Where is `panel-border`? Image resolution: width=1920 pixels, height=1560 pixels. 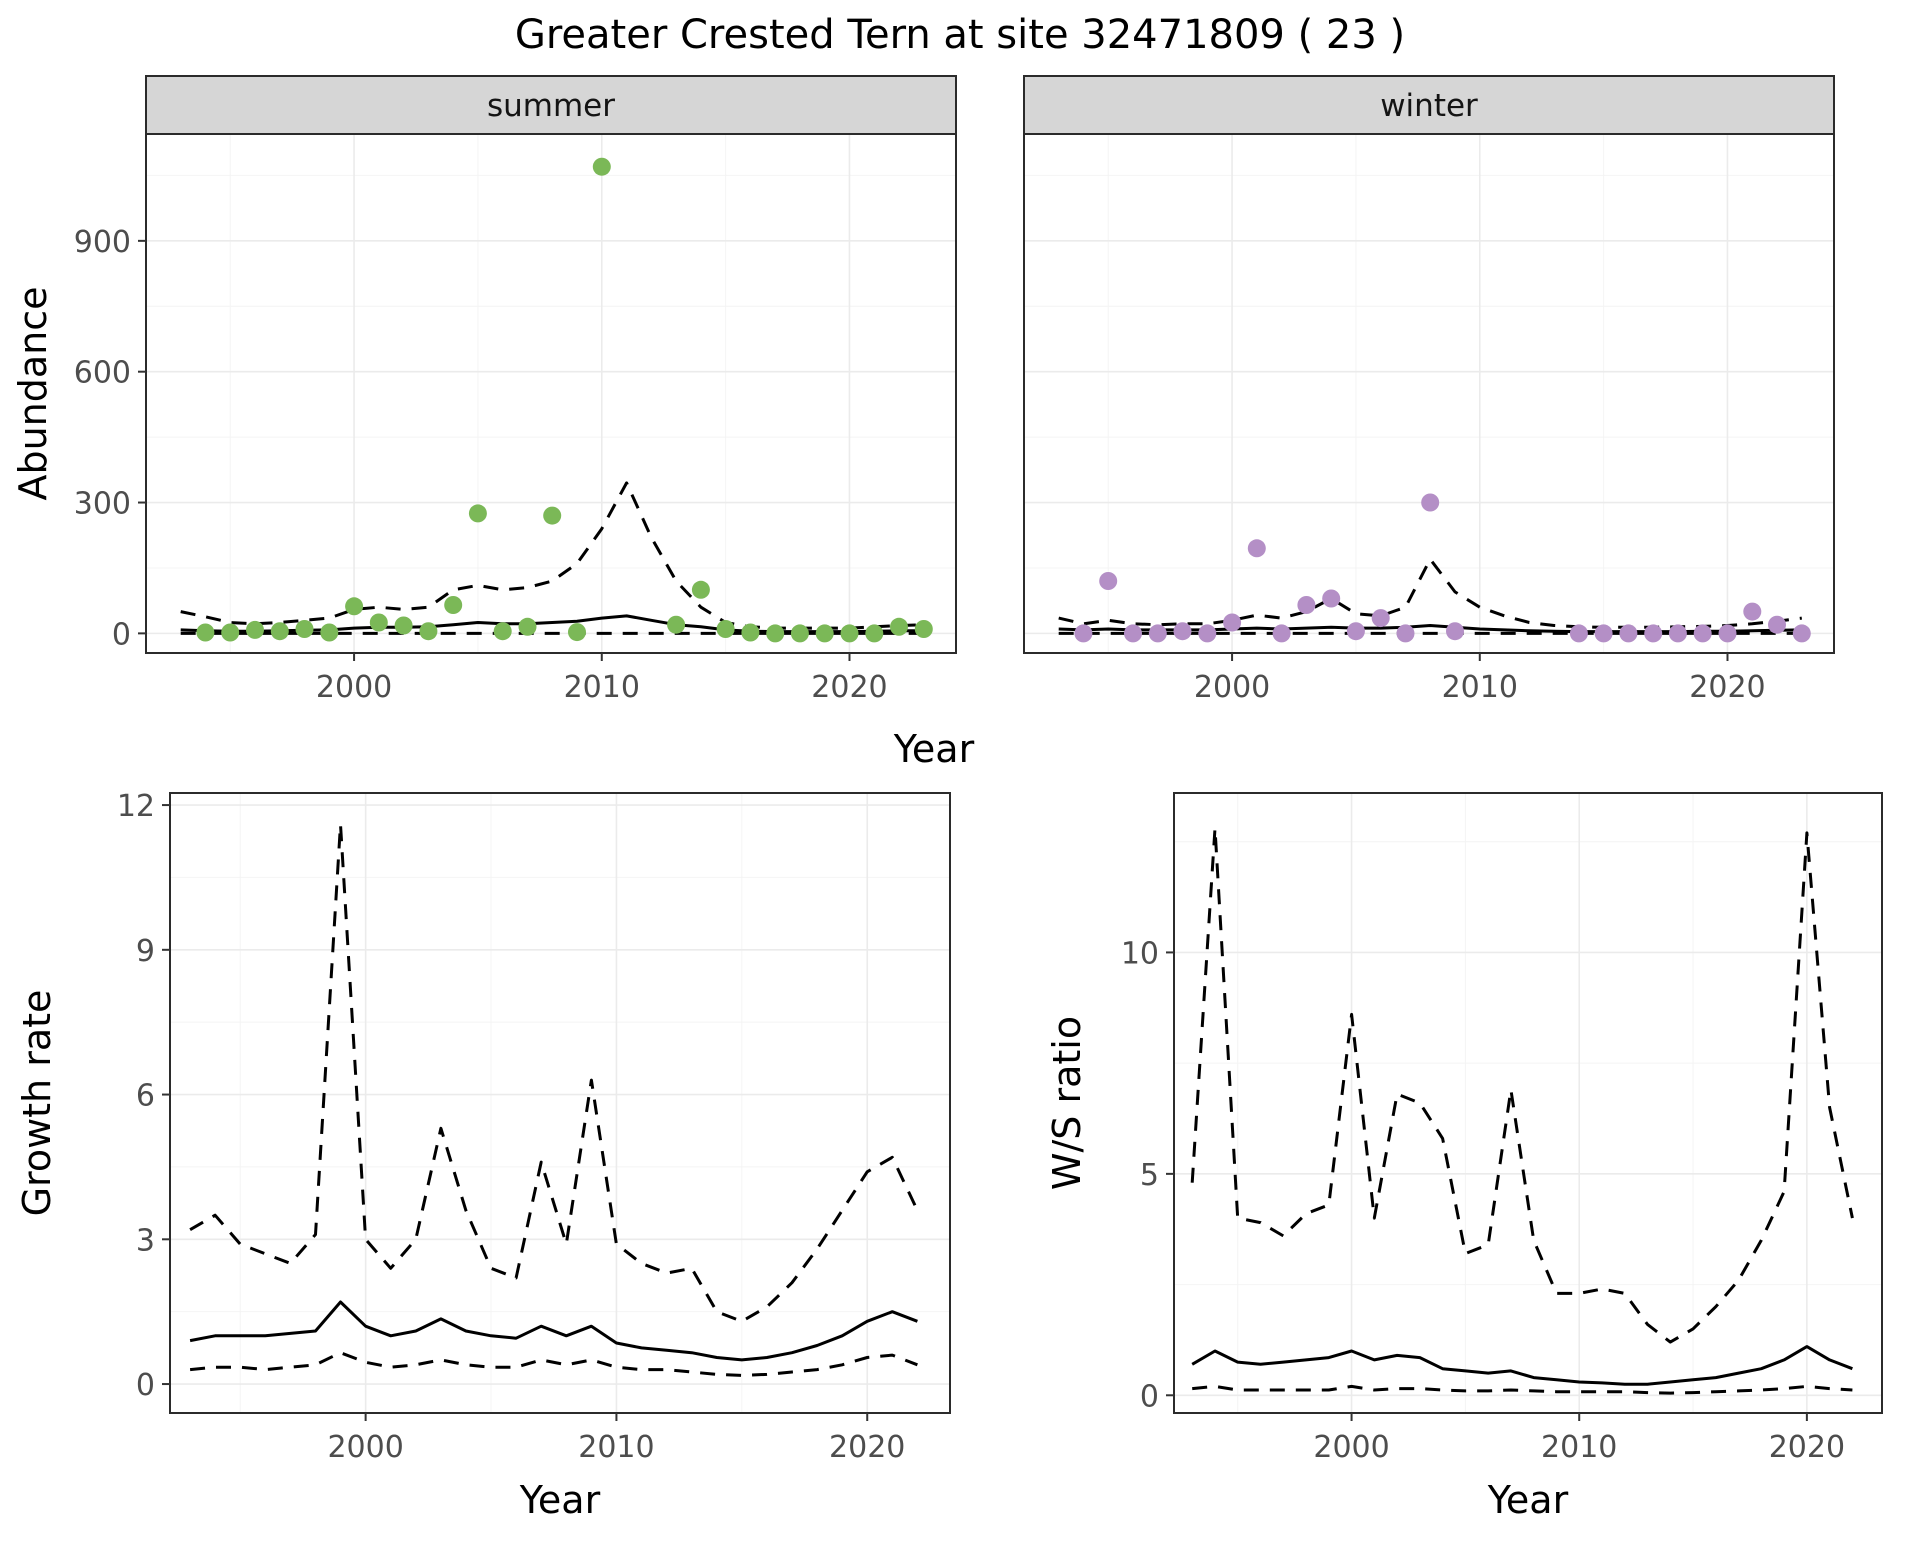
panel-border is located at coordinates (1528, 1103).